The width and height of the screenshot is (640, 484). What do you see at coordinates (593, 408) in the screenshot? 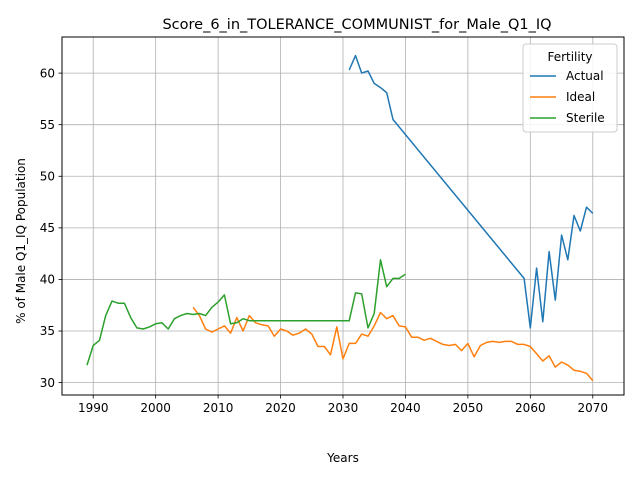
I see `x-tick-label: 2070` at bounding box center [593, 408].